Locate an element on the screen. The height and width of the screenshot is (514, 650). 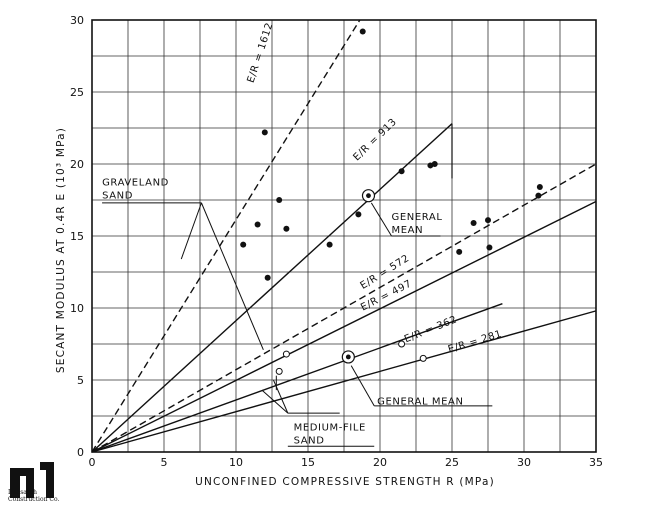
x-tick-label: 30 is located at coordinates (524, 462).